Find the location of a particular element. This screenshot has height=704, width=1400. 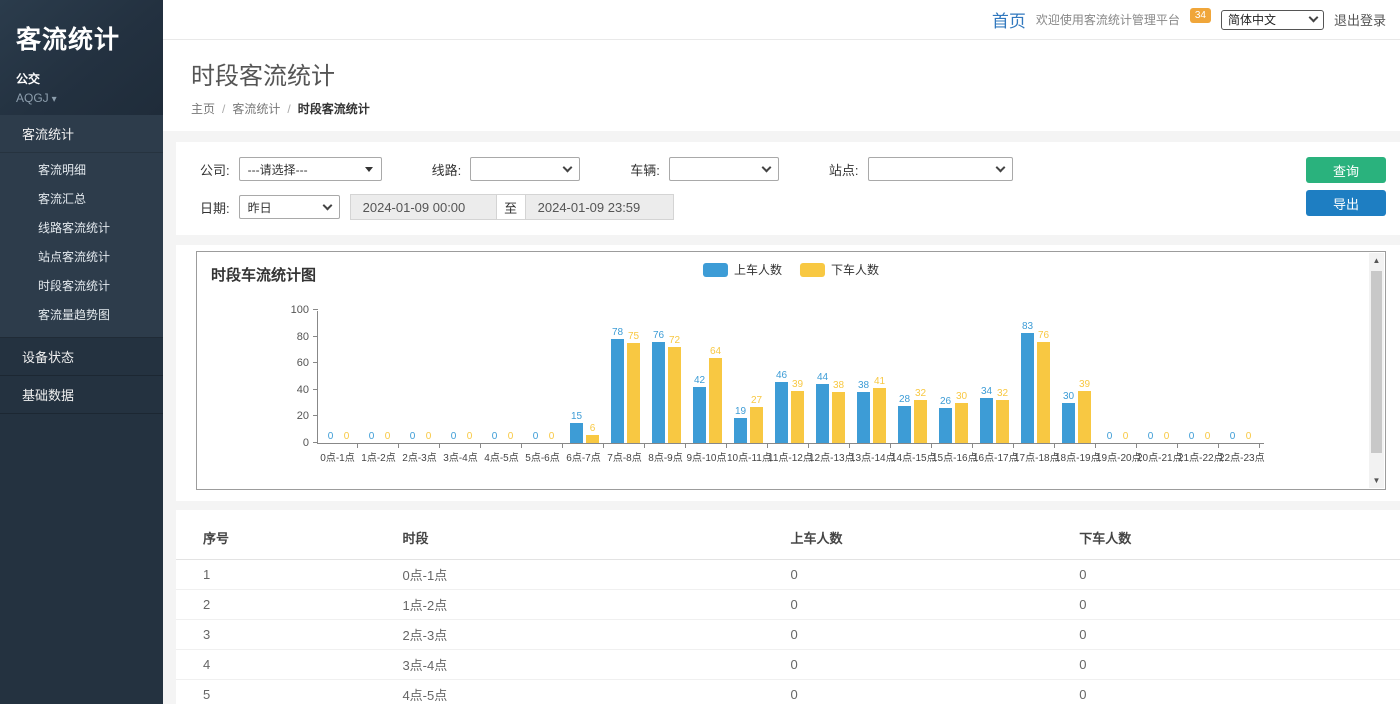

boarding-bar-column: 76 is located at coordinates (658, 386).